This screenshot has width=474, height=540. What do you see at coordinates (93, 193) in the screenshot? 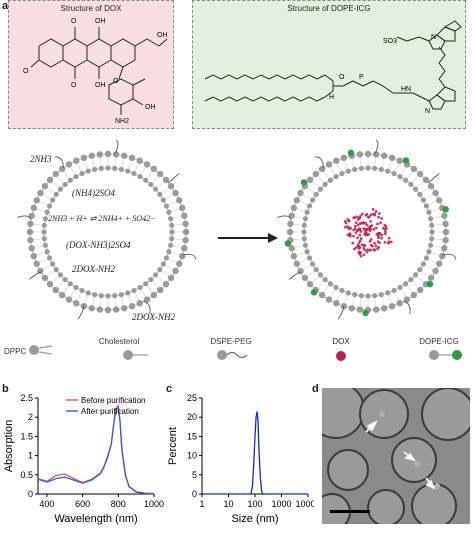
I see `eq-ammonium-sulfate: (NH4)2SO4` at bounding box center [93, 193].